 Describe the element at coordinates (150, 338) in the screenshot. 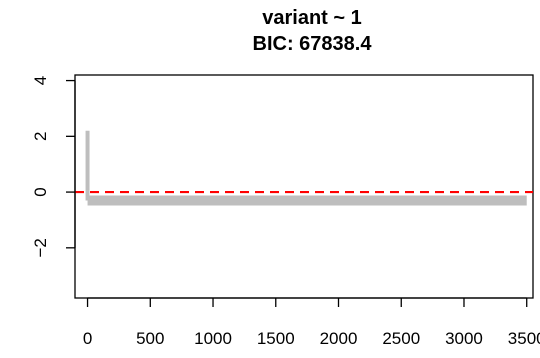

I see `x-tick-label: 500` at that location.